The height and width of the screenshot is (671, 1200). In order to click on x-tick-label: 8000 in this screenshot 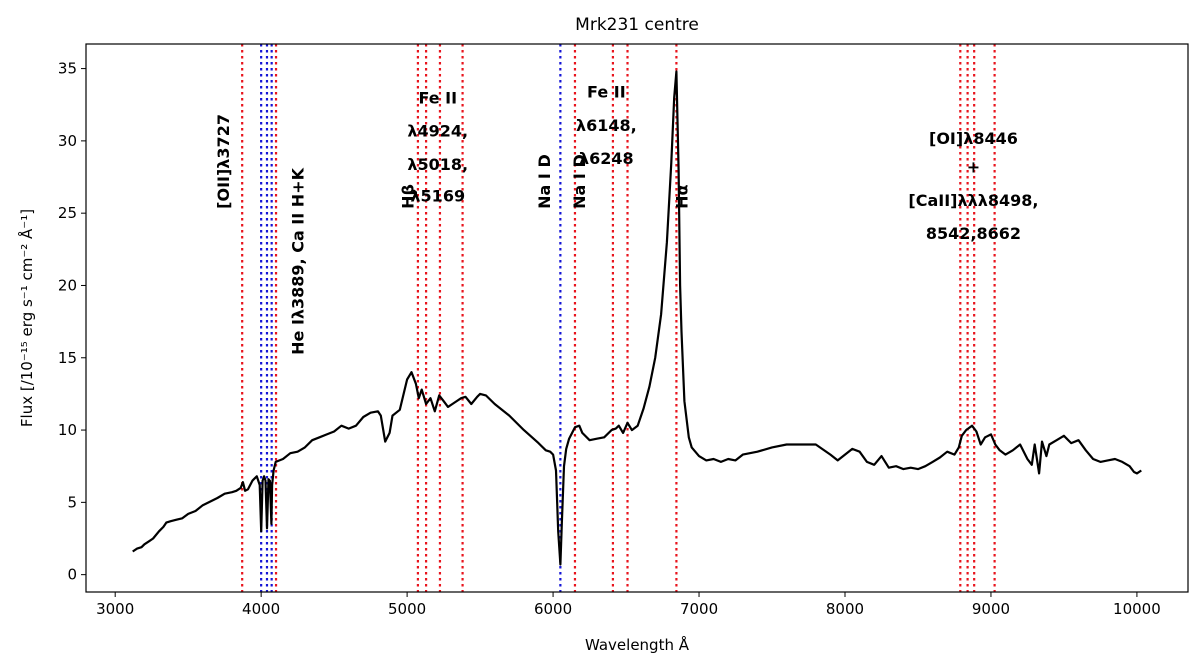, I will do `click(845, 609)`.